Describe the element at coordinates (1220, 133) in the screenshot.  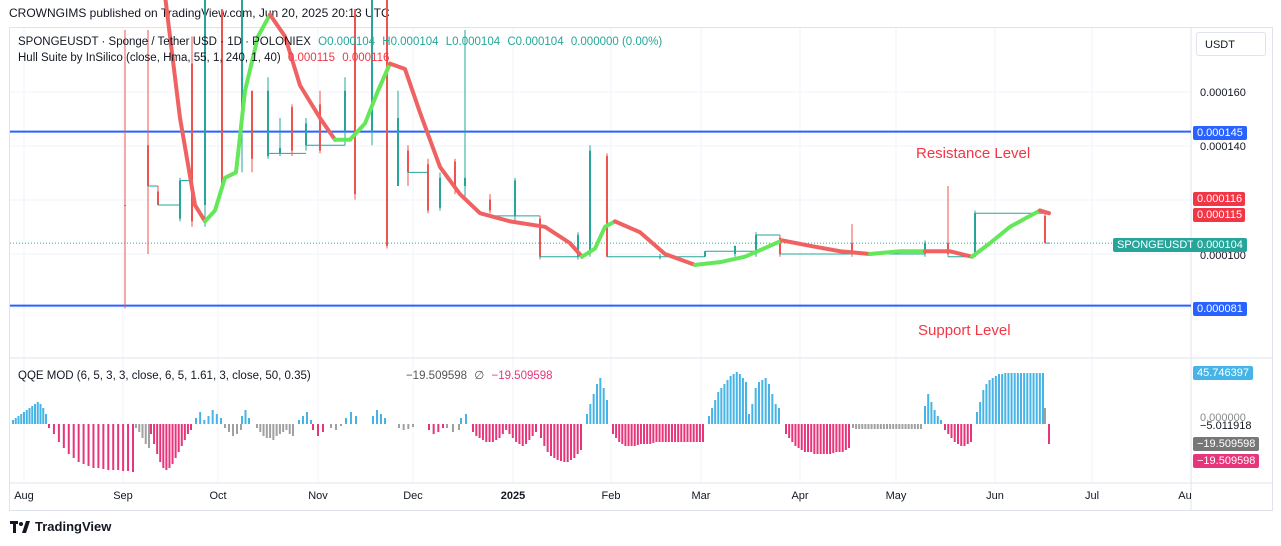
I see `resistance-price-tag: 0.000145` at that location.